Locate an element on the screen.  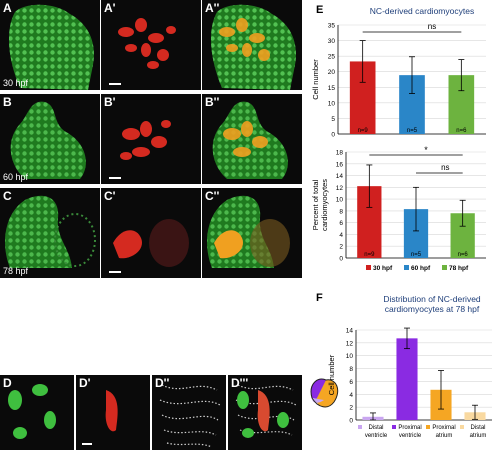
panel-D-double-prime: D'' is located at coordinates (189, 412).